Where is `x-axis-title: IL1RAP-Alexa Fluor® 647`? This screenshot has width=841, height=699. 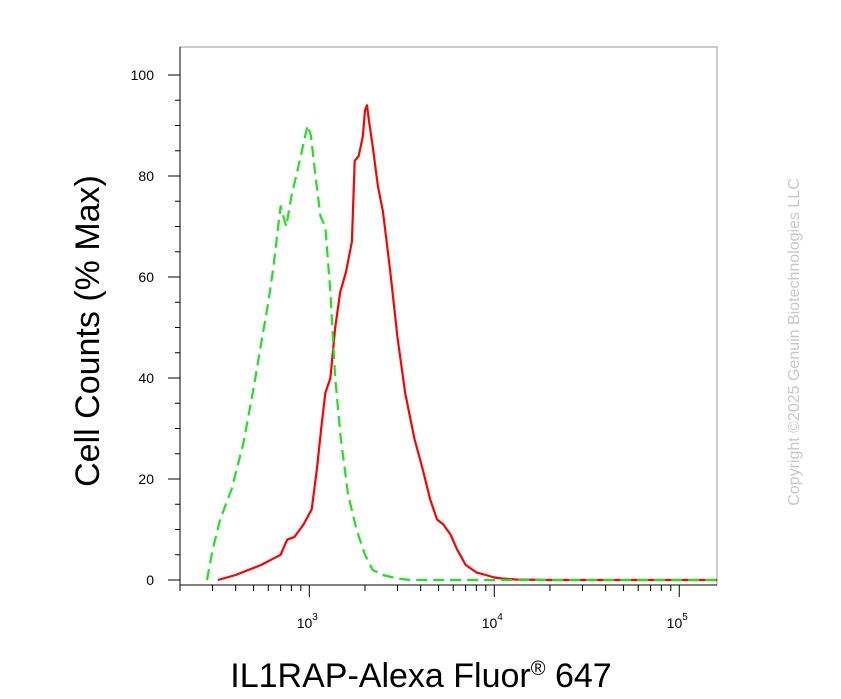
x-axis-title: IL1RAP-Alexa Fluor® 647 is located at coordinates (420, 675).